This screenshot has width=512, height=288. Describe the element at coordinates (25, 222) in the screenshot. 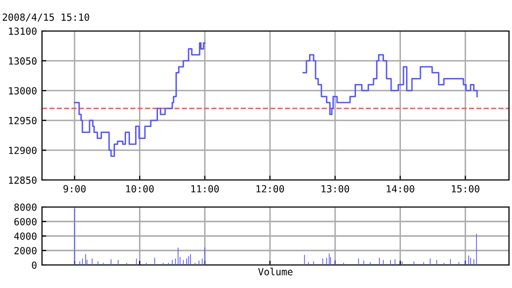

I see `y-tick-label: 6000` at that location.